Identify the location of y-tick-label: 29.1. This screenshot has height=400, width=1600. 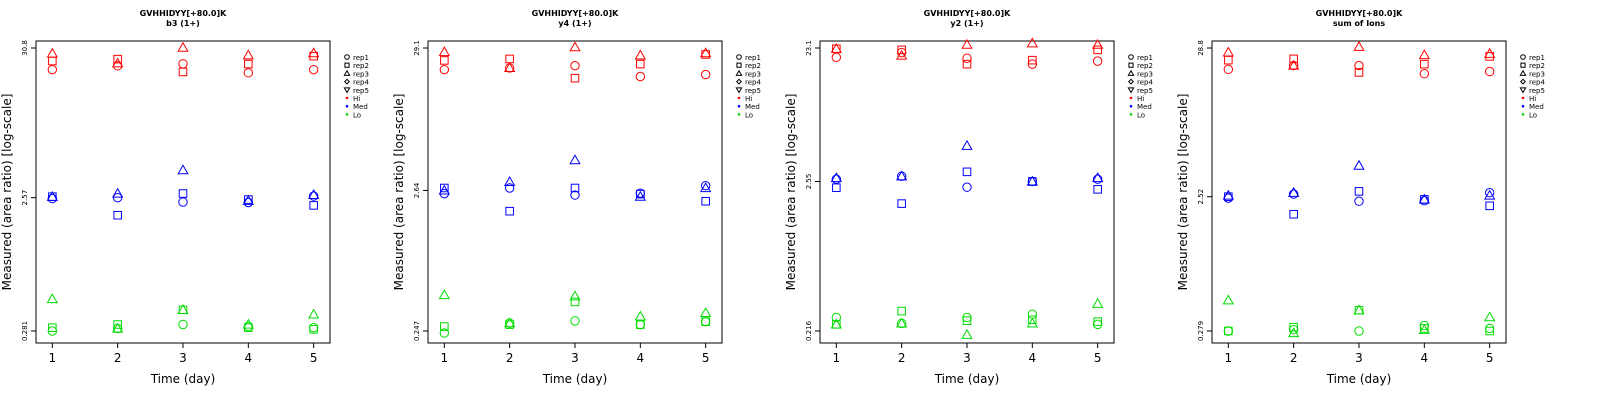
(417, 48).